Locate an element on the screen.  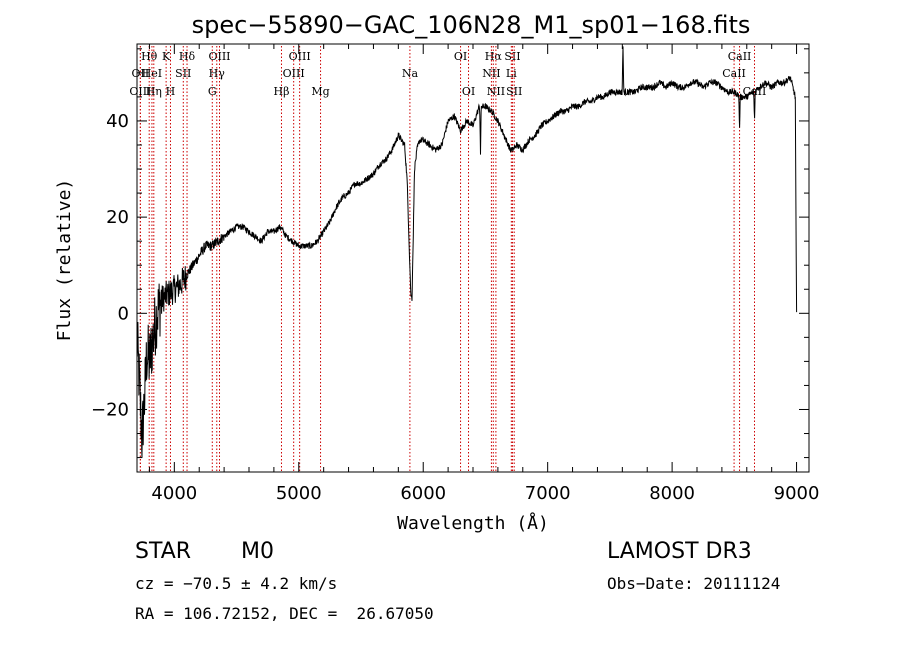
survey-name: LAMOST DR3 is located at coordinates (679, 551).